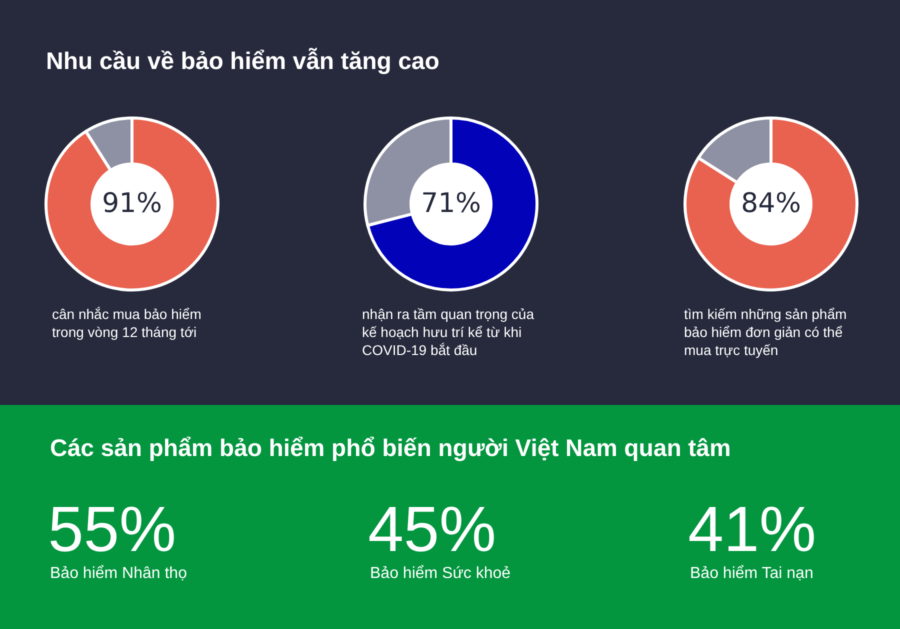 This screenshot has height=629, width=900. What do you see at coordinates (131, 204) in the screenshot?
I see `text: 91%` at bounding box center [131, 204].